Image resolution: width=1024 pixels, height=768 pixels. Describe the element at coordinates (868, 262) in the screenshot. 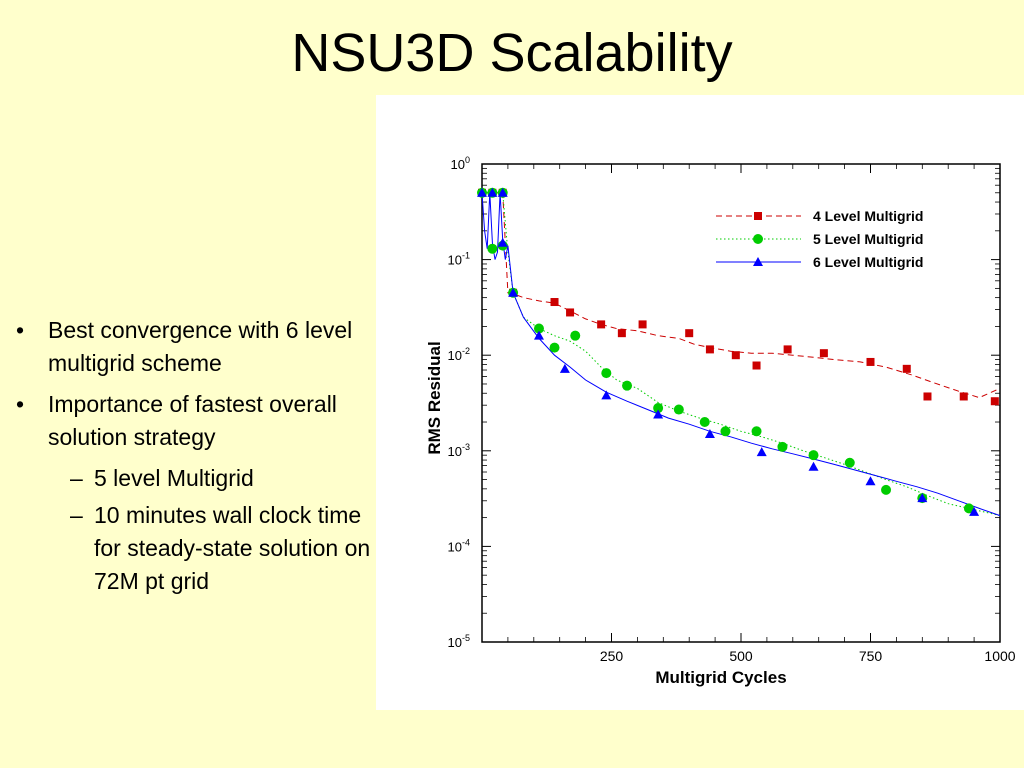

I see `legend-label: 6 Level Multigrid` at that location.